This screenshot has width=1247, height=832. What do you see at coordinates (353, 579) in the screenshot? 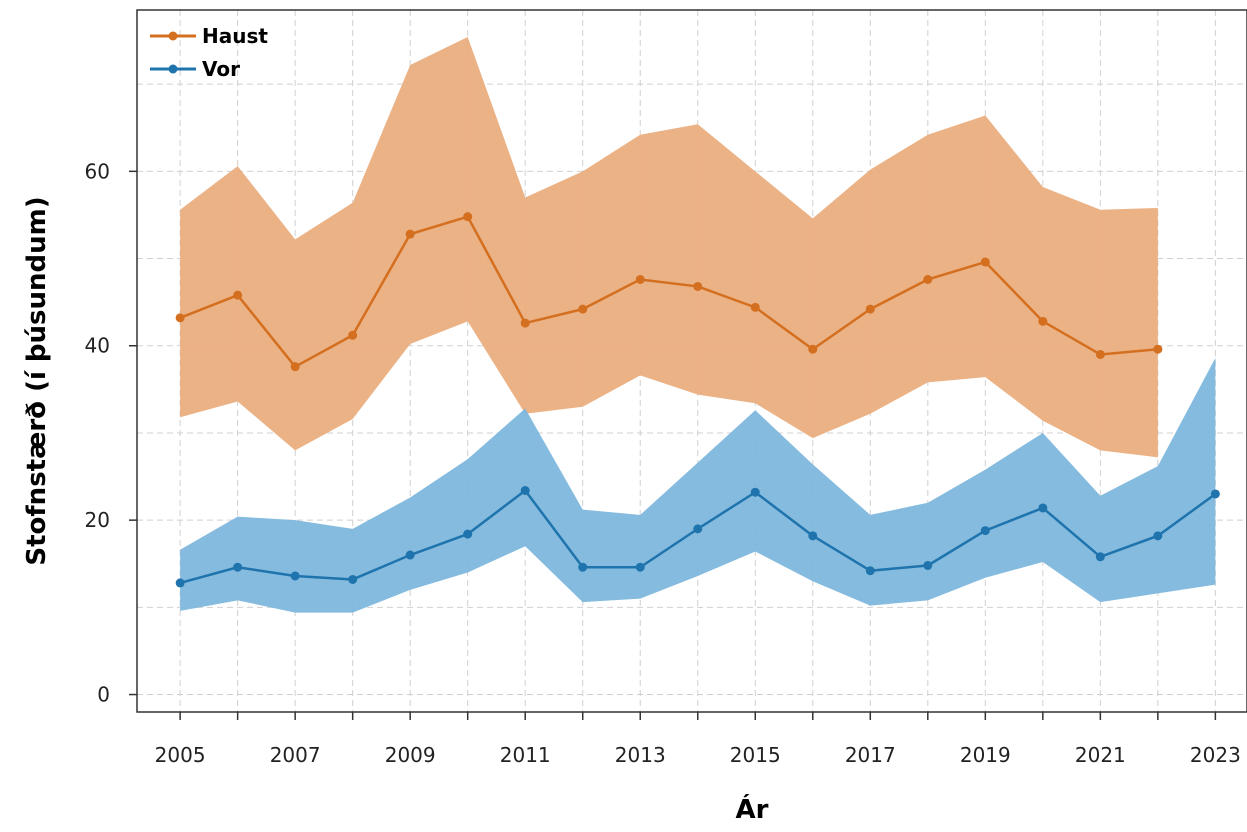
I see `point-vor-2008` at bounding box center [353, 579].